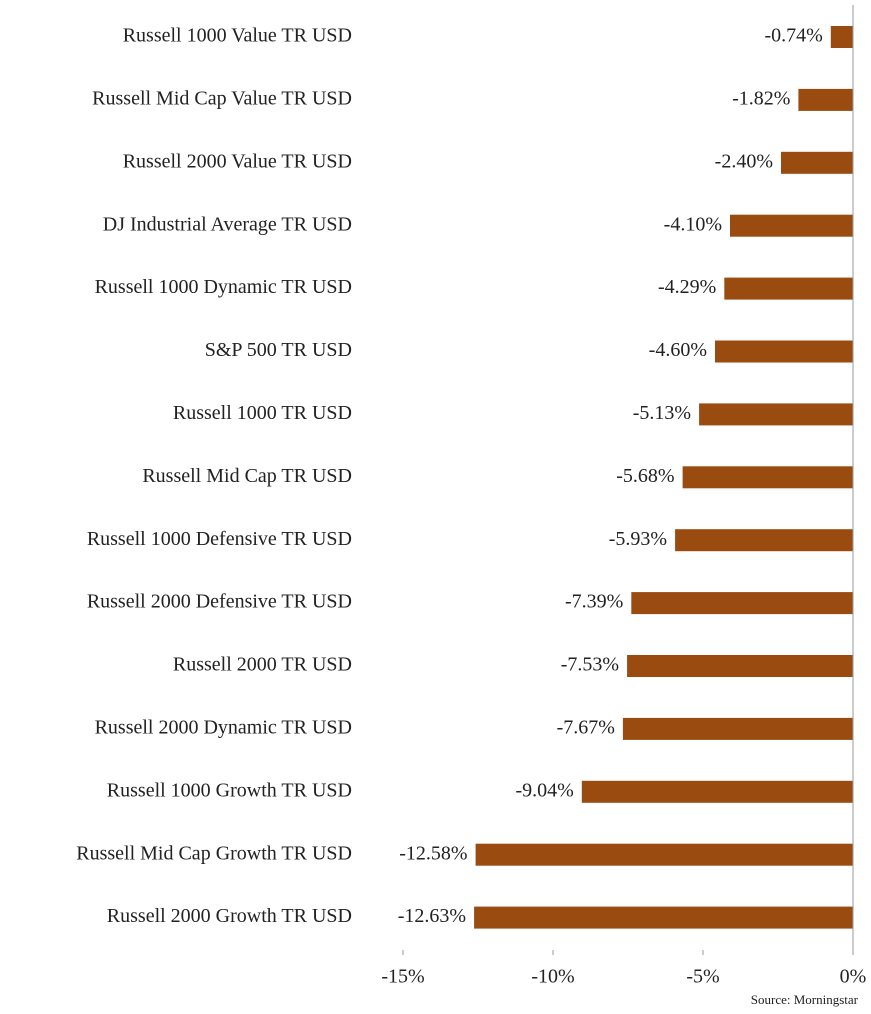  I want to click on y-tick-label: S&P 500 TR USD, so click(278, 350).